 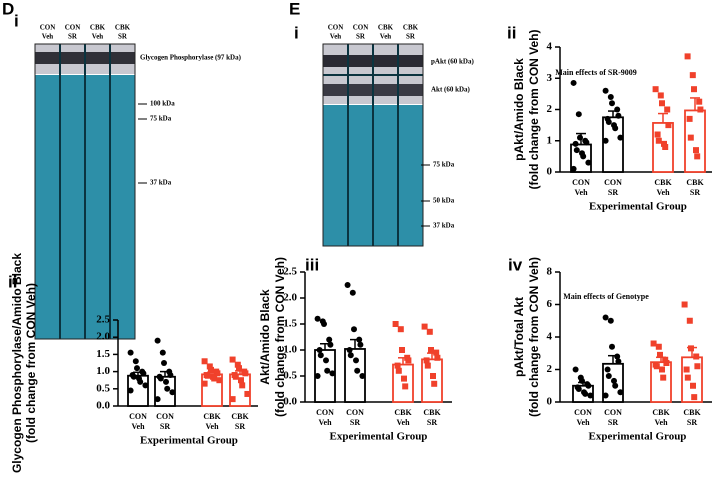 What do you see at coordinates (103, 337) in the screenshot?
I see `y-tick-label: 2.0` at bounding box center [103, 337].